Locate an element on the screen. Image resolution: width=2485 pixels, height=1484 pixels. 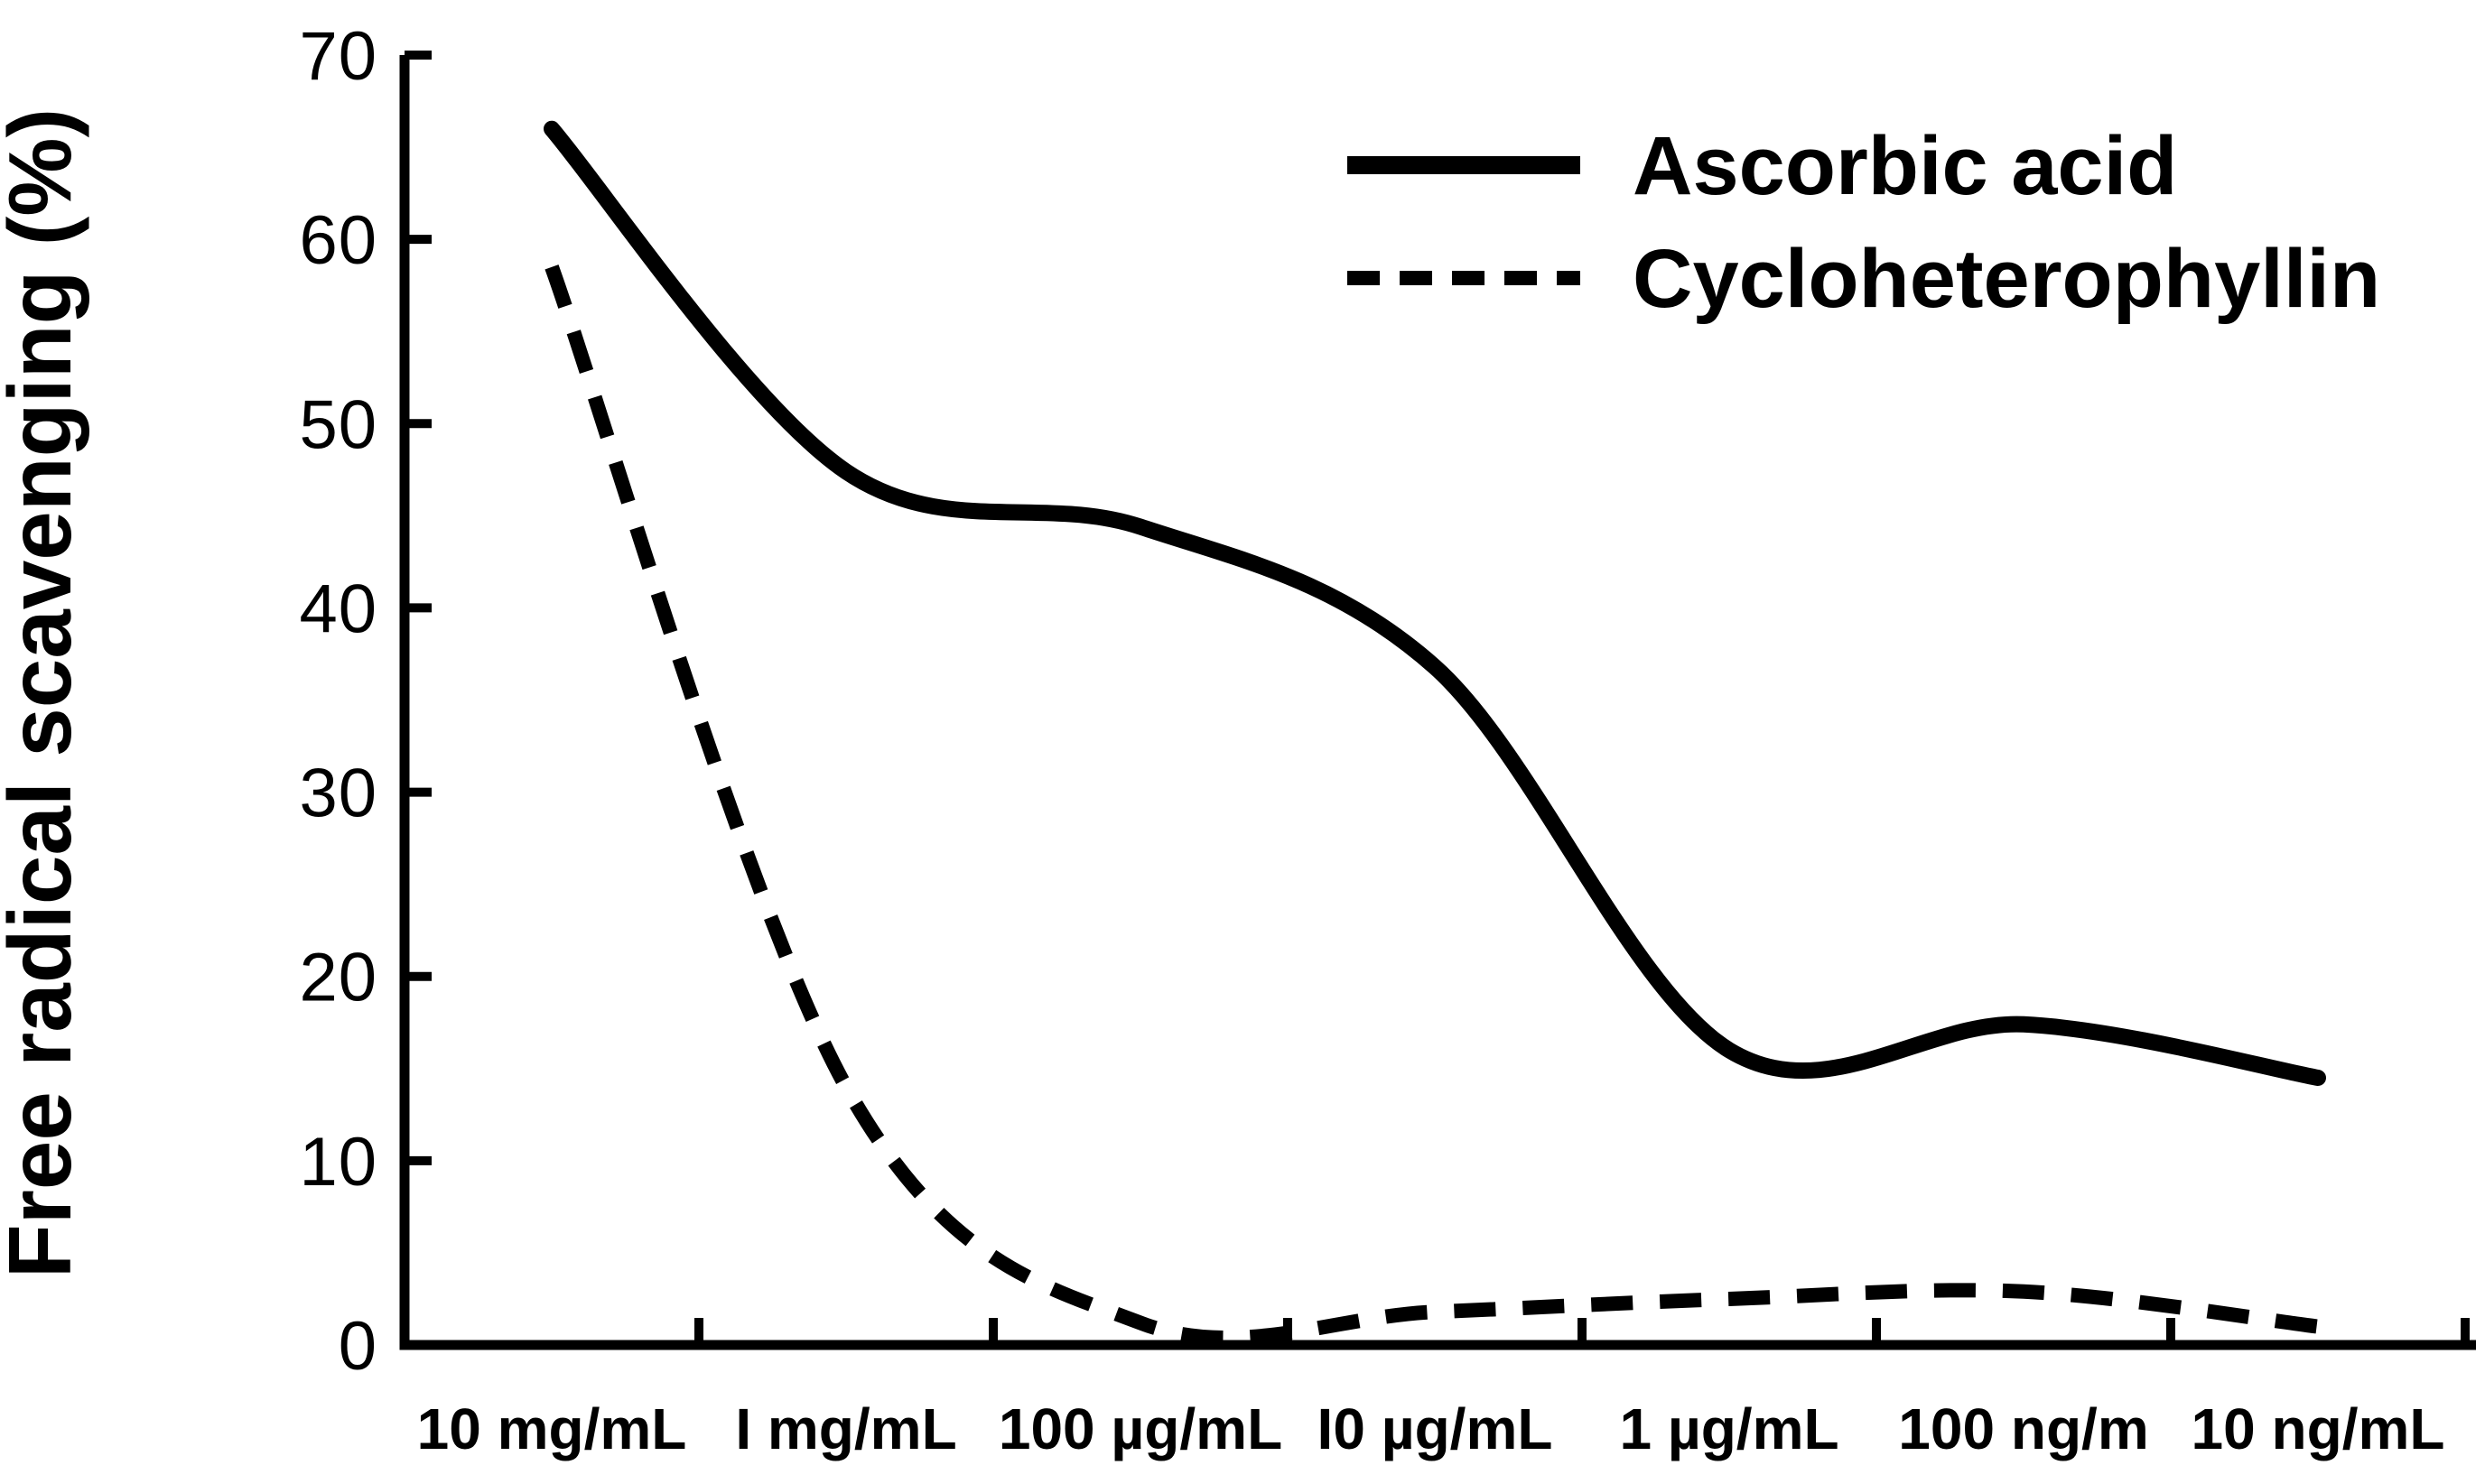
y-axis-ticks: 0 10 20 30 40 50 60 70 is located at coordinates (365, 701).